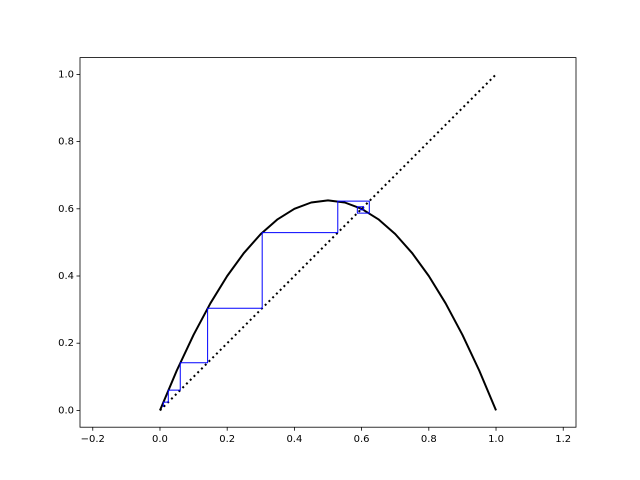 This screenshot has height=480, width=640. What do you see at coordinates (66, 410) in the screenshot?
I see `y-tick-label: 0.0` at bounding box center [66, 410].